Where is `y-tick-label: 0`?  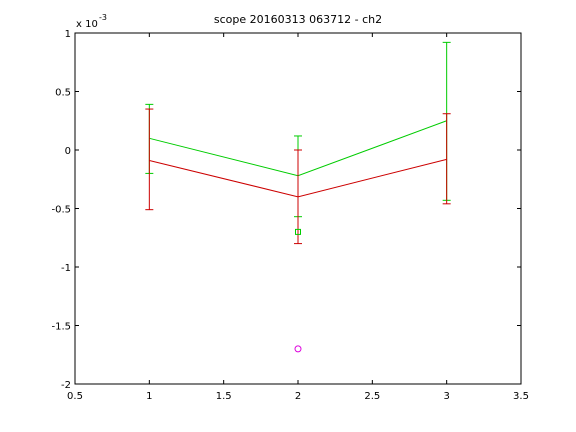
y-tick-label: 0 is located at coordinates (68, 151).